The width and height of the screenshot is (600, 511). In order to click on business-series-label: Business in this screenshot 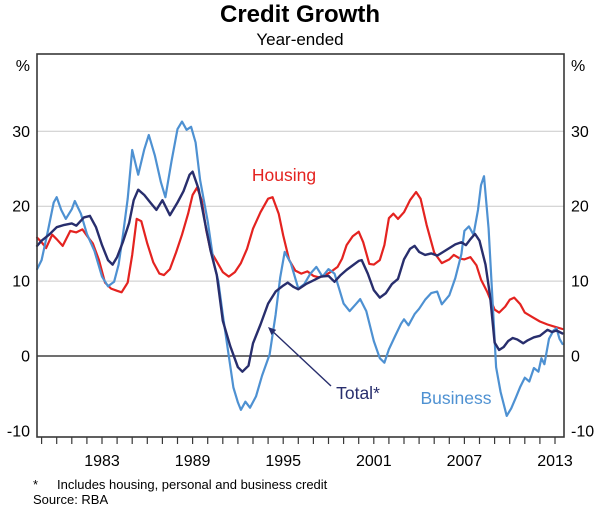, I will do `click(455, 398)`.